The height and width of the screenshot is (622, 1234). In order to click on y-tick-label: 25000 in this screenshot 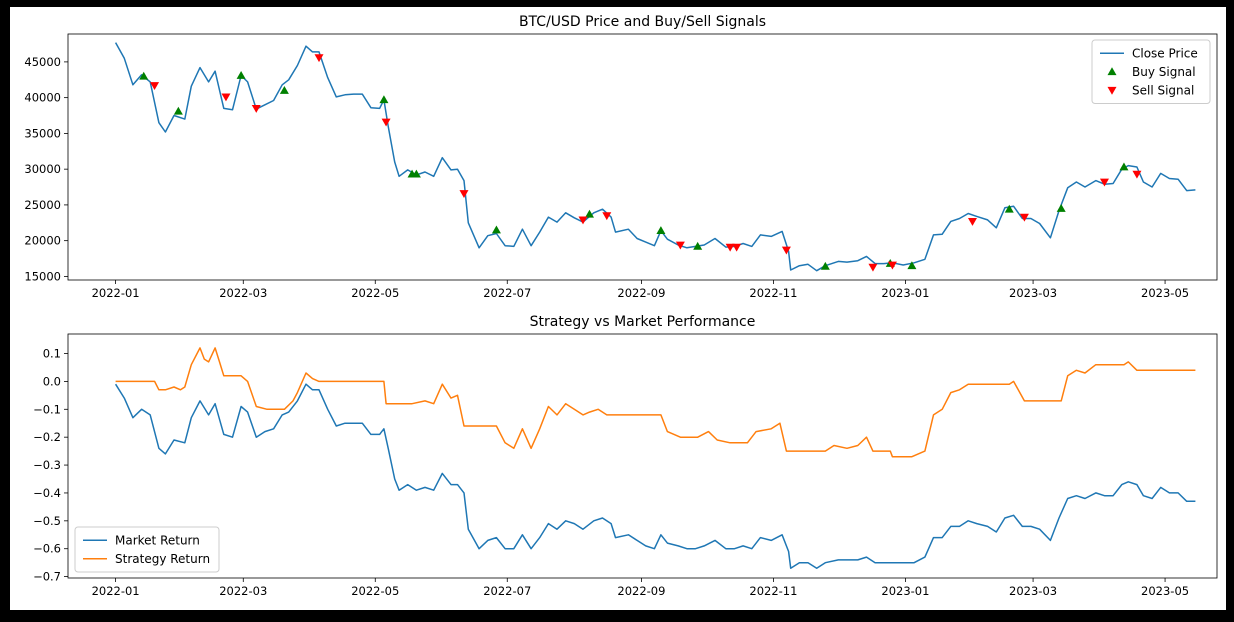, I will do `click(42, 205)`.